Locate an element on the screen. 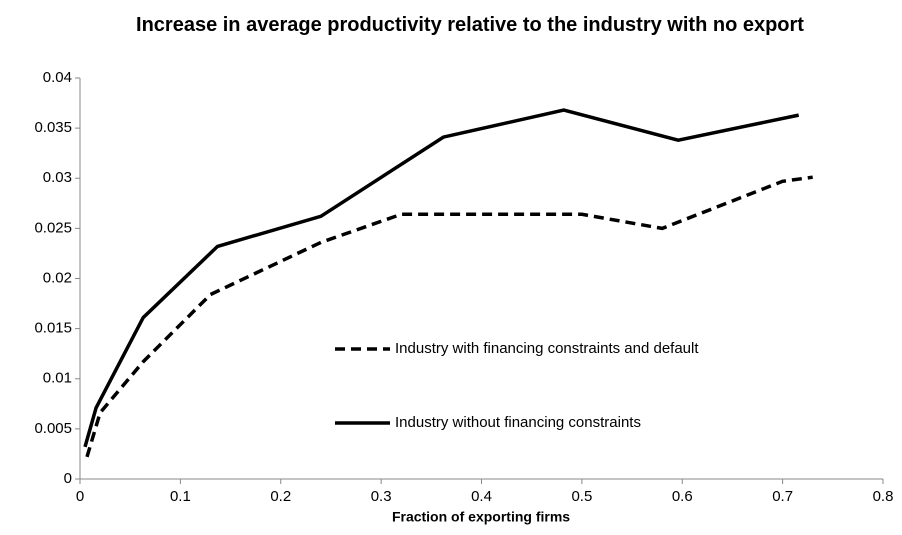 This screenshot has width=902, height=535. x-tick-label: 0.7 is located at coordinates (782, 496).